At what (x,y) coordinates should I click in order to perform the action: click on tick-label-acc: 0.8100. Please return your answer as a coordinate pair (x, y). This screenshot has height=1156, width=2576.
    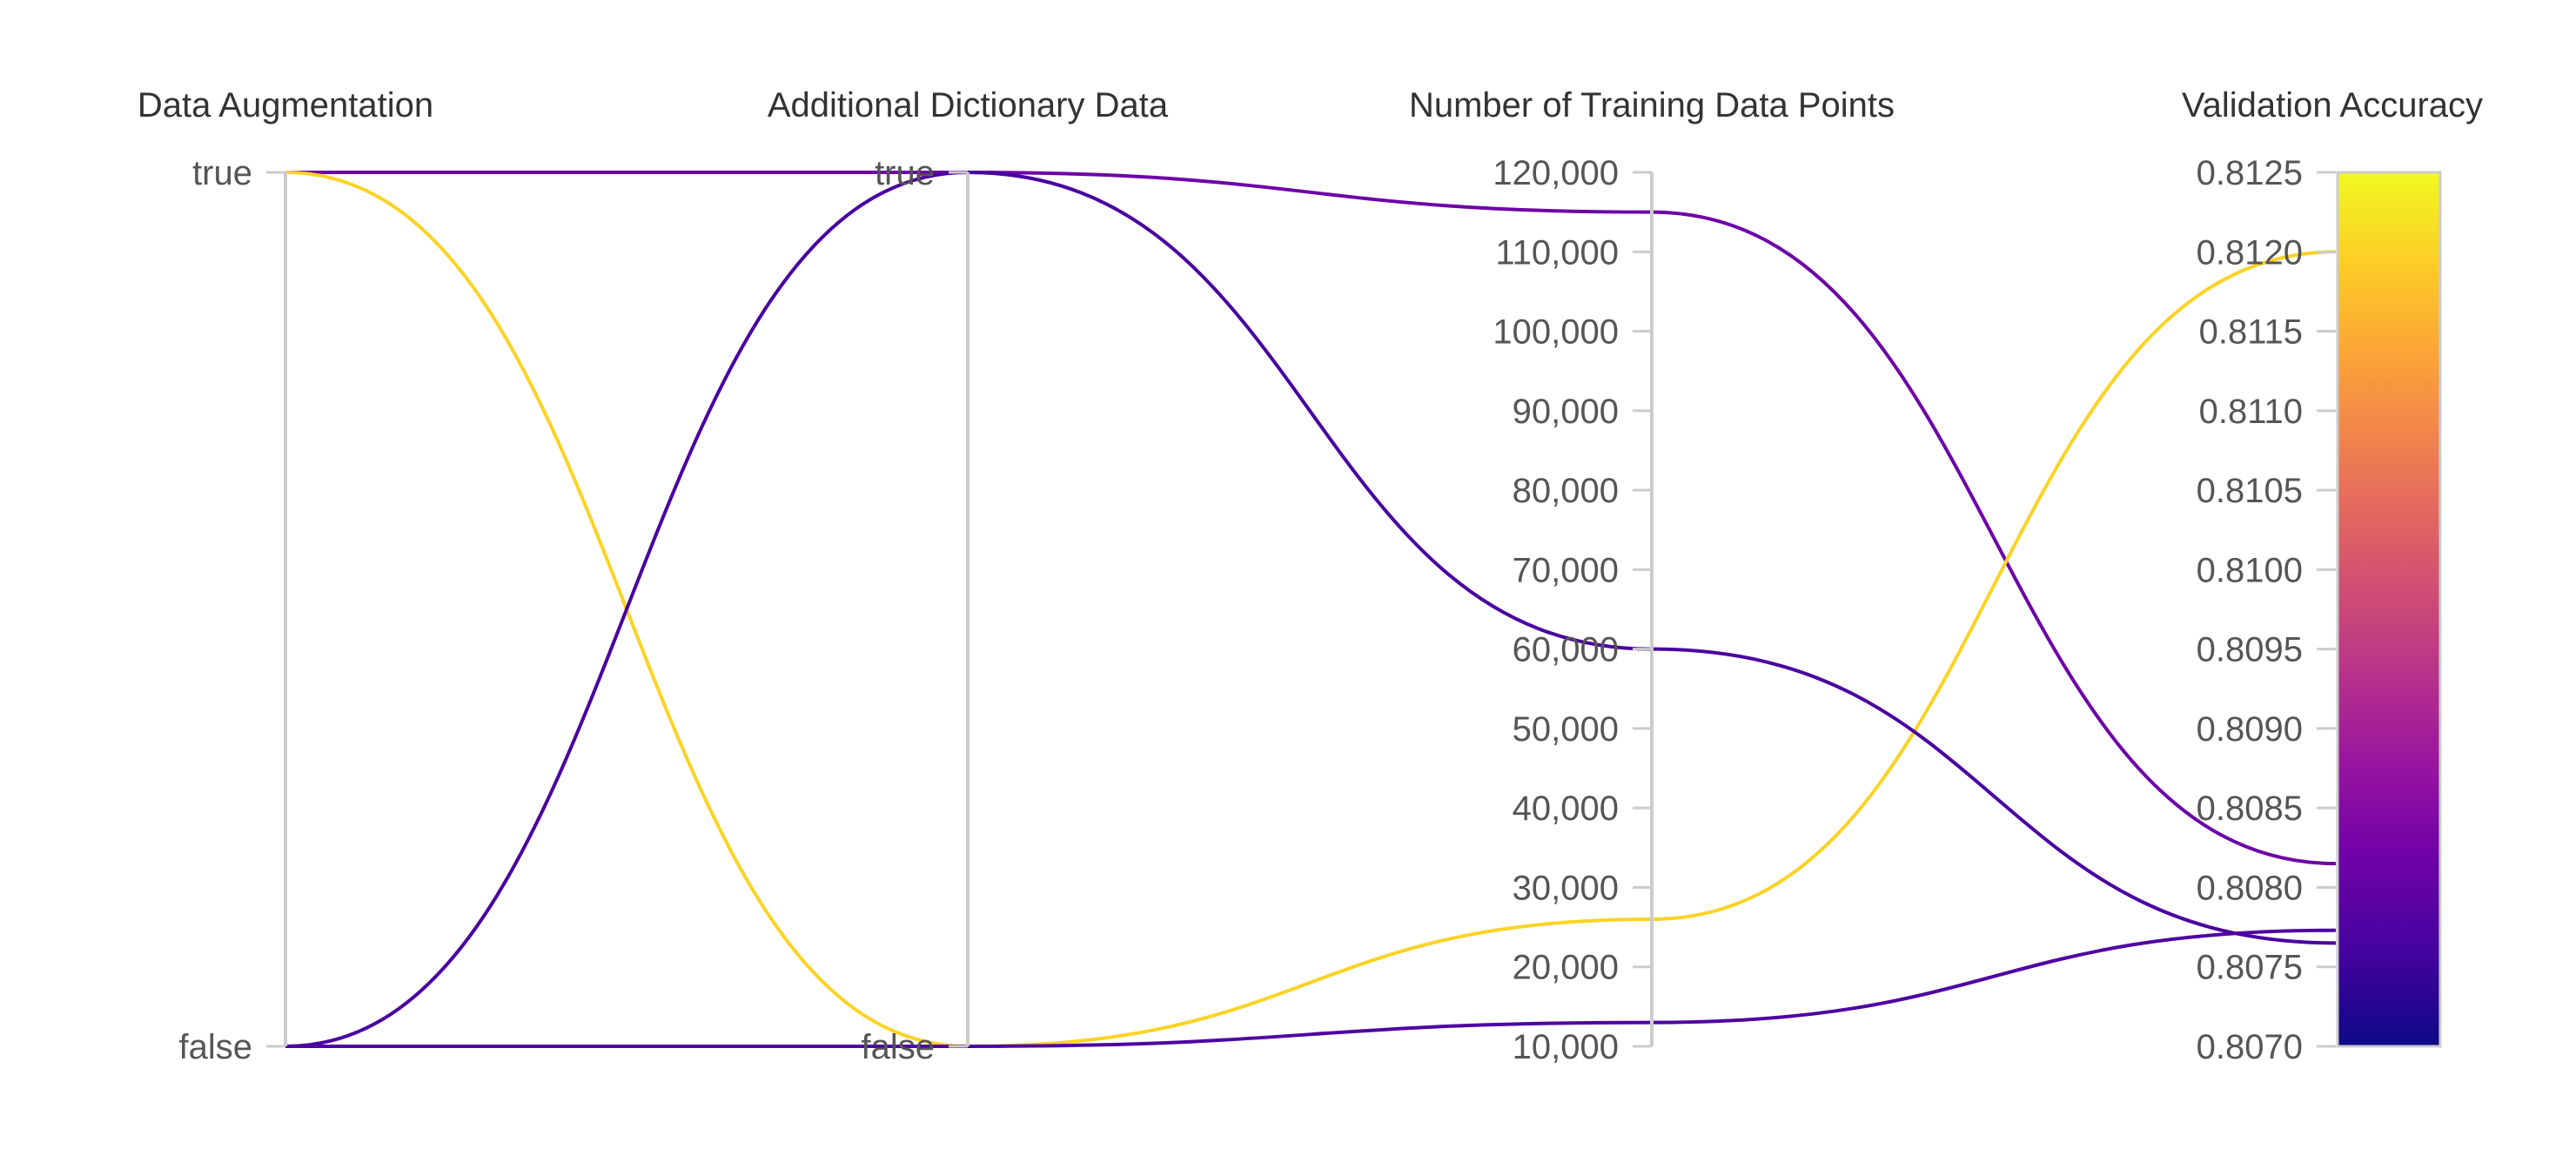
    Looking at the image, I should click on (2250, 570).